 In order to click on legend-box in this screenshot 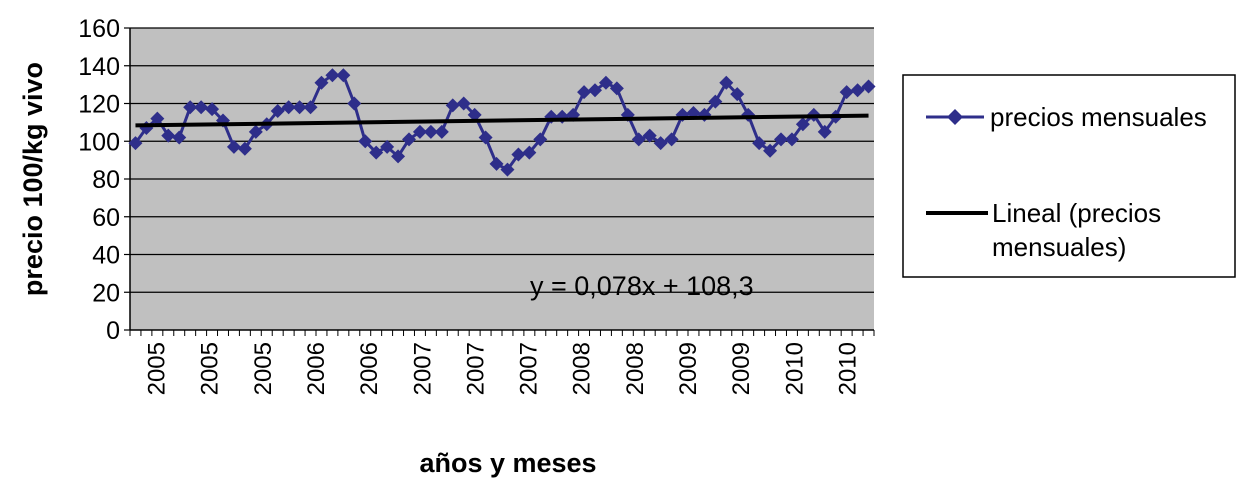, I will do `click(1069, 176)`.